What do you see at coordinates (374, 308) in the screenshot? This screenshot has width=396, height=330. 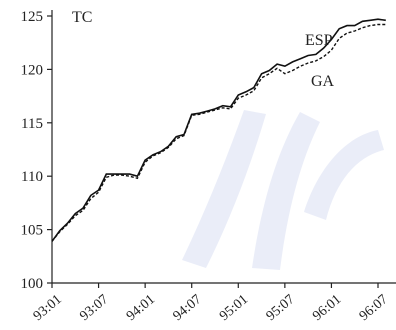 I see `x-tick-label: 96:07` at bounding box center [374, 308].